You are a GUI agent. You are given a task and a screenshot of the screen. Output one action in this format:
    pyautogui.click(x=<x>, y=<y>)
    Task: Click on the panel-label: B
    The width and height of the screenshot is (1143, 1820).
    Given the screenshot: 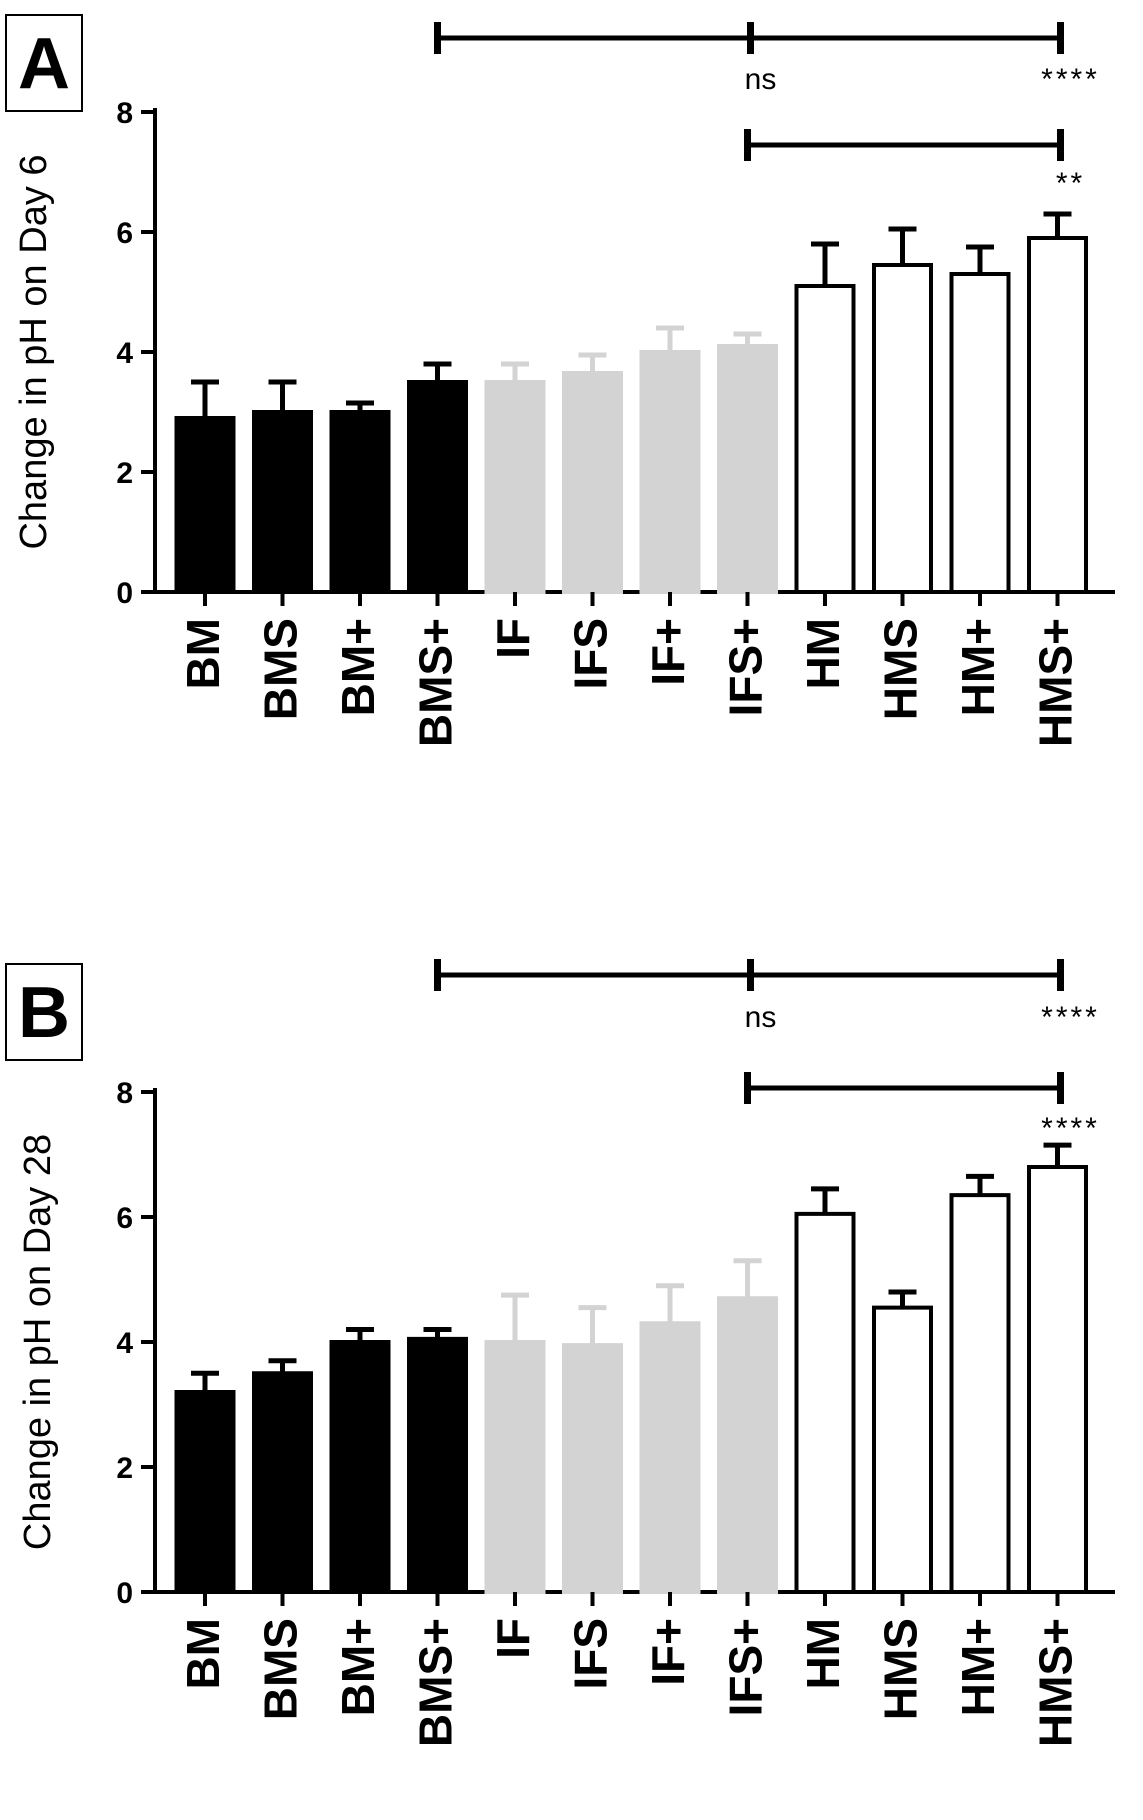 What is the action you would take?
    pyautogui.click(x=44, y=1013)
    